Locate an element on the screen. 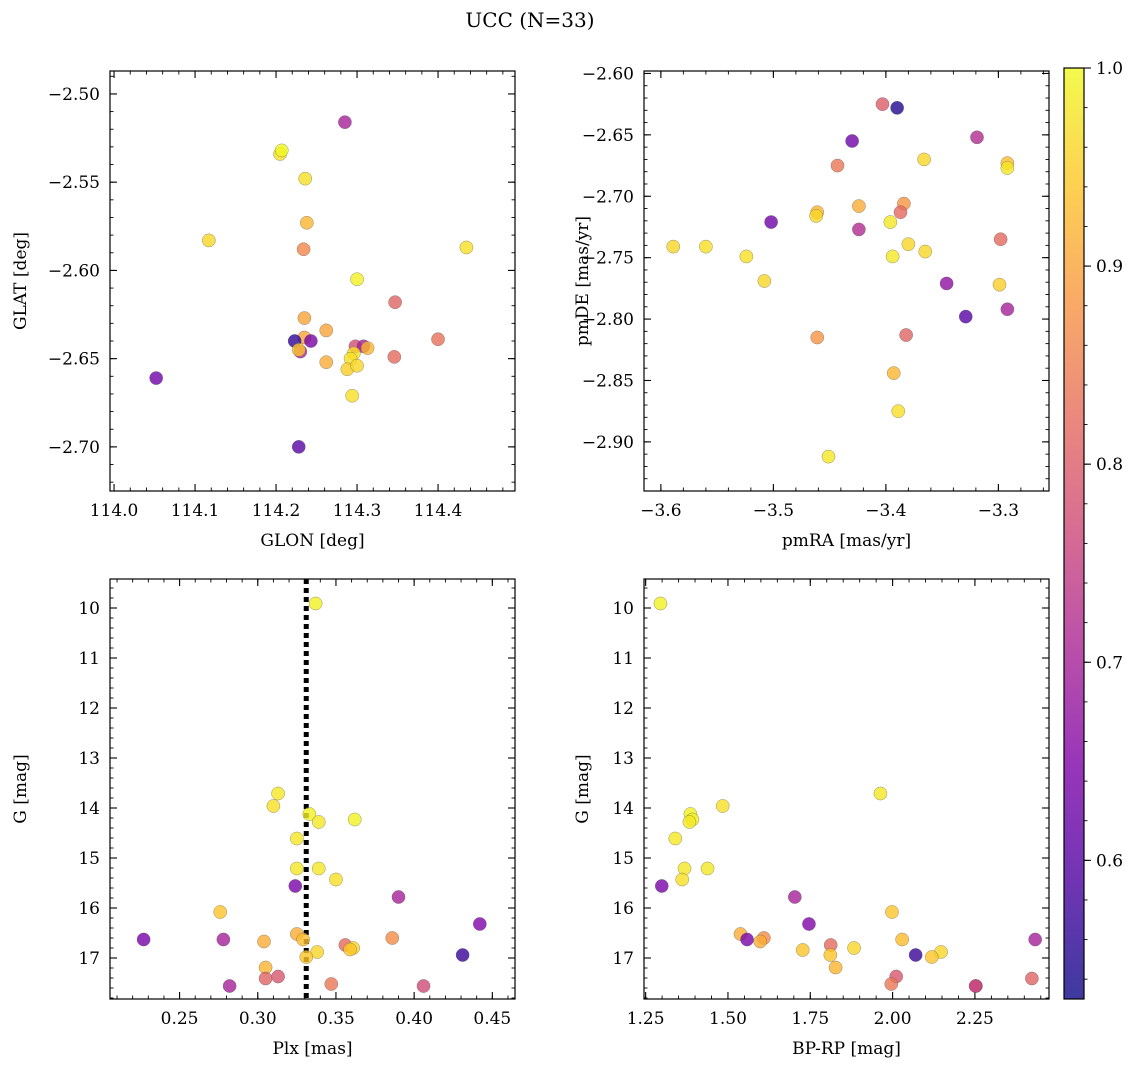 The image size is (1136, 1067). x-tick-label: −3.4 is located at coordinates (885, 511).